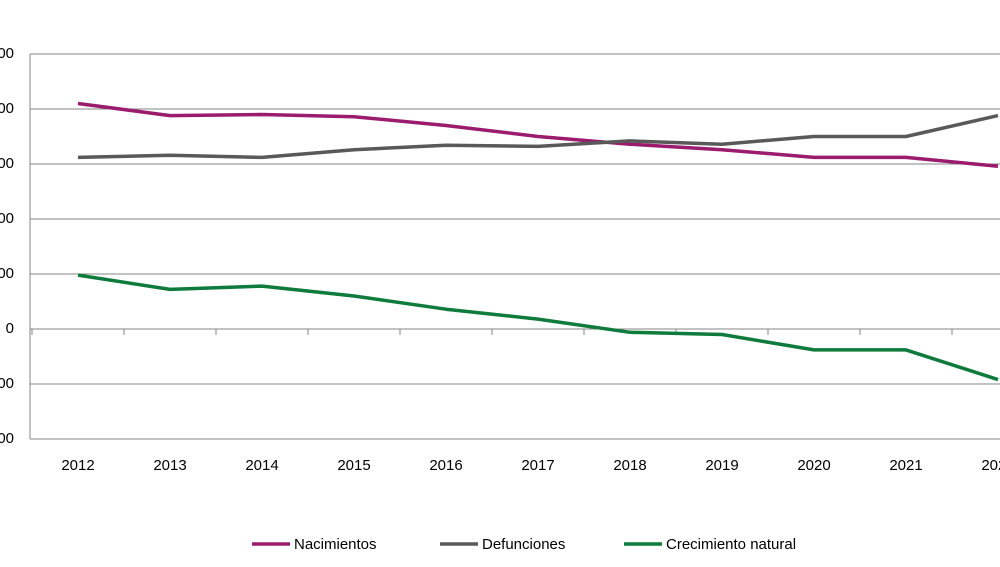 Image resolution: width=1000 pixels, height=567 pixels. I want to click on x-tick-label: 2015, so click(353, 465).